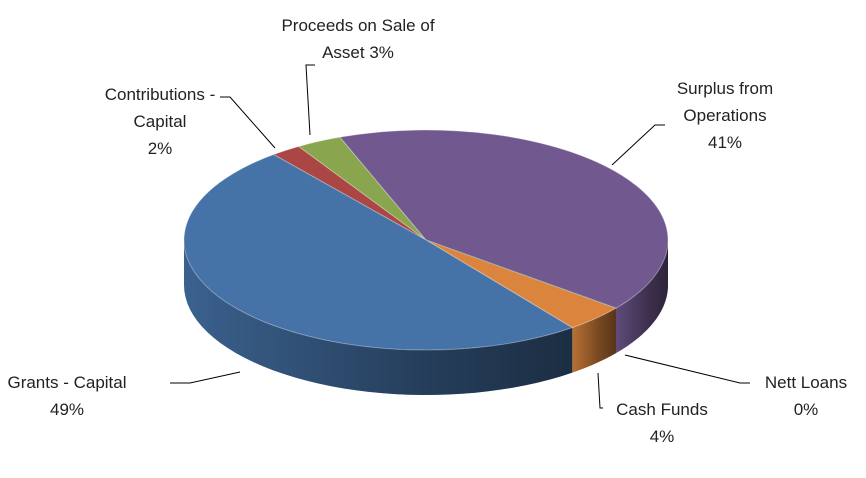 Image resolution: width=866 pixels, height=478 pixels. I want to click on value-label: 4%, so click(662, 436).